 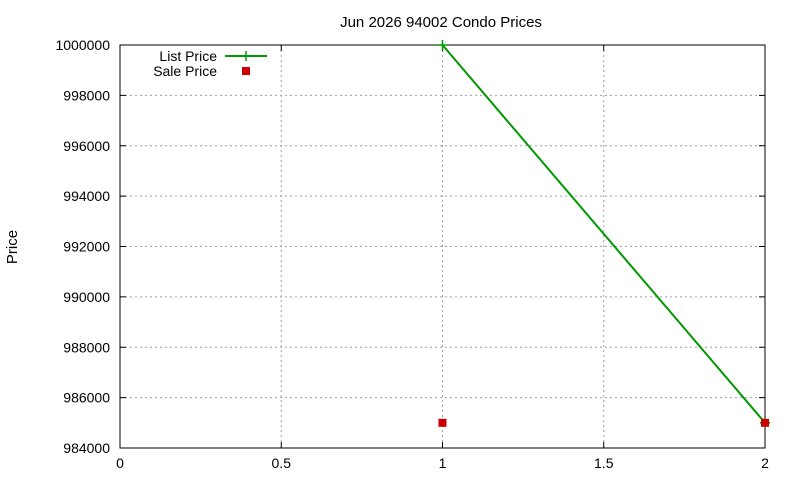 I want to click on y-tick-label: 988000, so click(x=86, y=347).